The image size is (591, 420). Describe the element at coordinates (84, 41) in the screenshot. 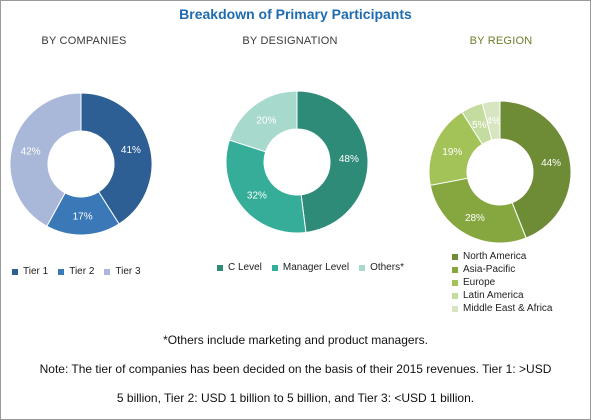

I see `panel-title-companies: BY COMPANIES` at that location.